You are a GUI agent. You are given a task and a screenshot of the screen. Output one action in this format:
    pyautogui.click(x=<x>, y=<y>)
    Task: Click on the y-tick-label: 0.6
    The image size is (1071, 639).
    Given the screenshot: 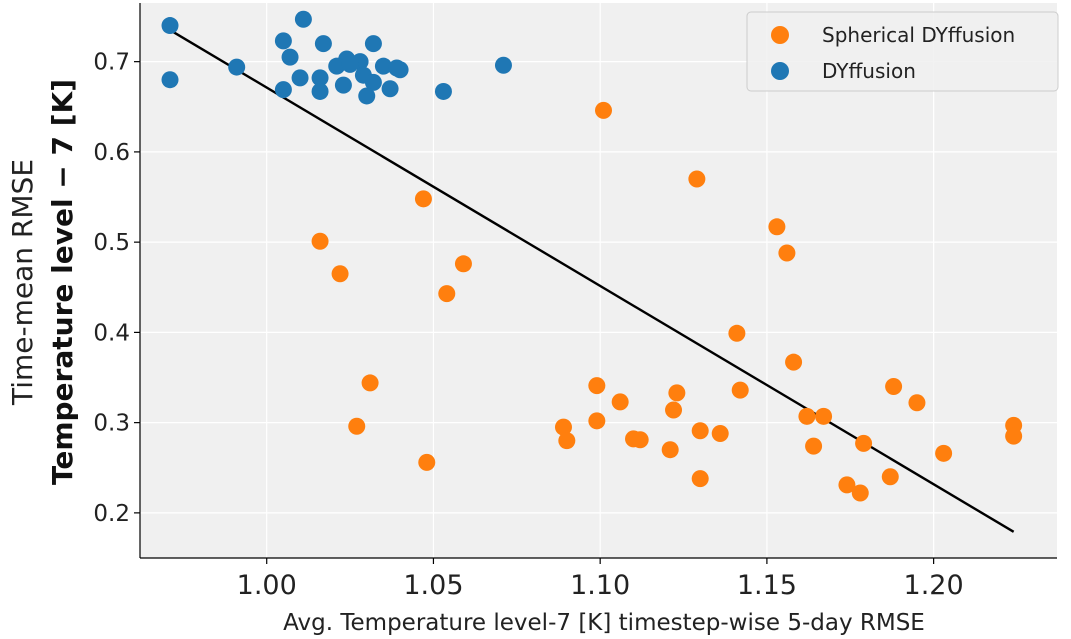 What is the action you would take?
    pyautogui.click(x=111, y=153)
    